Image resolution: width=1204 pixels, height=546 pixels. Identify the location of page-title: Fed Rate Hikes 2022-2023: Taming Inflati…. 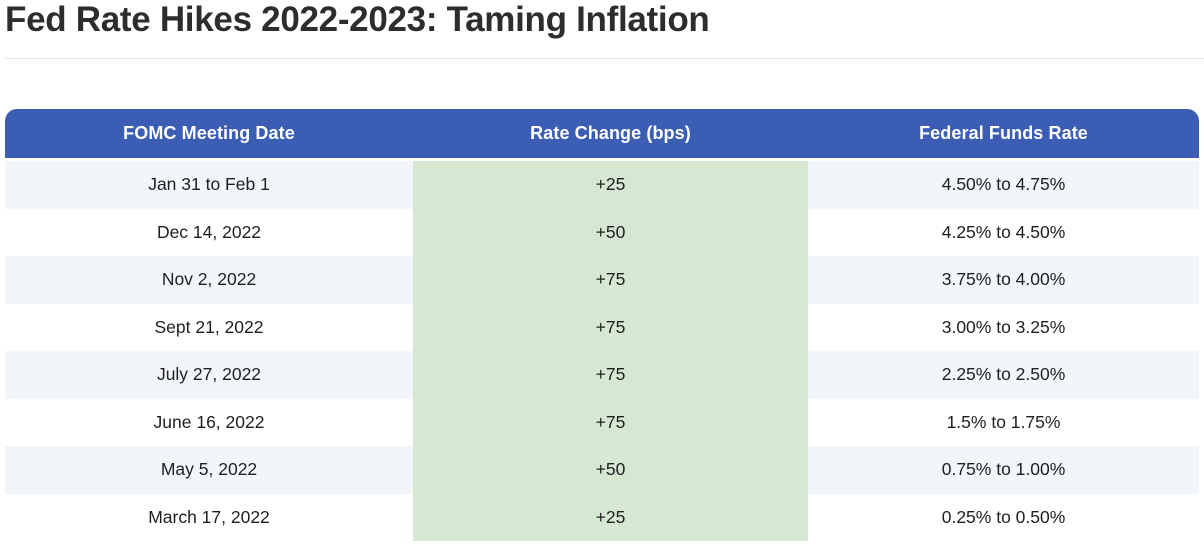
(357, 19).